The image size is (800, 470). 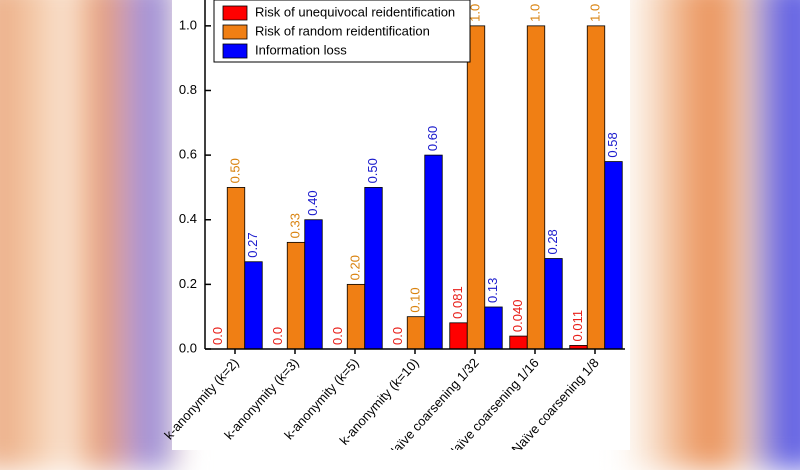 What do you see at coordinates (432, 138) in the screenshot?
I see `value-label: 0.60` at bounding box center [432, 138].